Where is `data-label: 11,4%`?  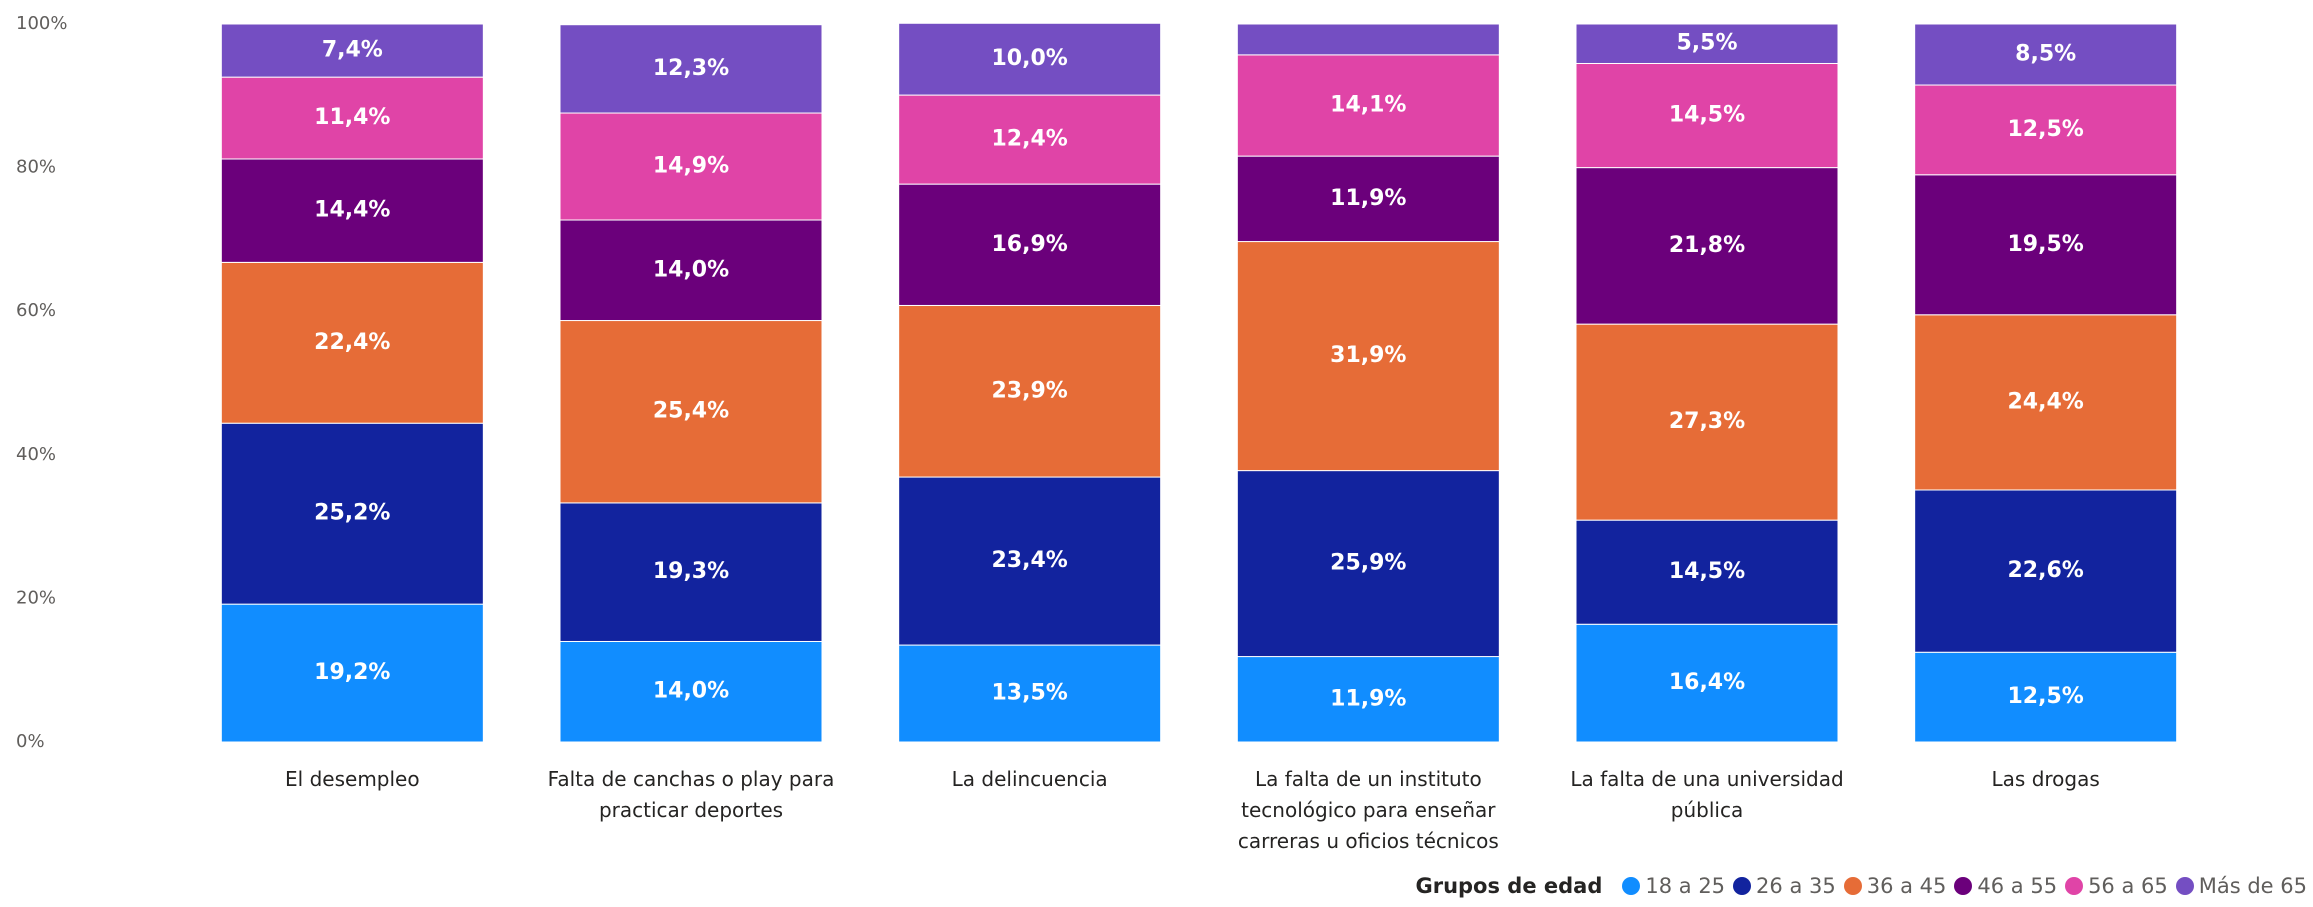
data-label: 11,4% is located at coordinates (352, 117).